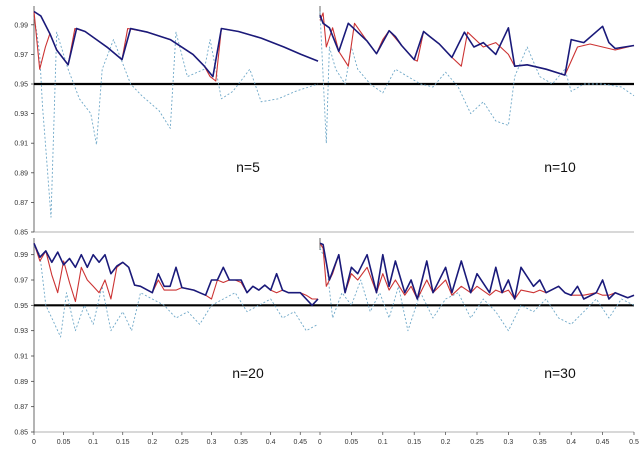  Describe the element at coordinates (634, 442) in the screenshot. I see `x-tick-label: 0.5` at that location.